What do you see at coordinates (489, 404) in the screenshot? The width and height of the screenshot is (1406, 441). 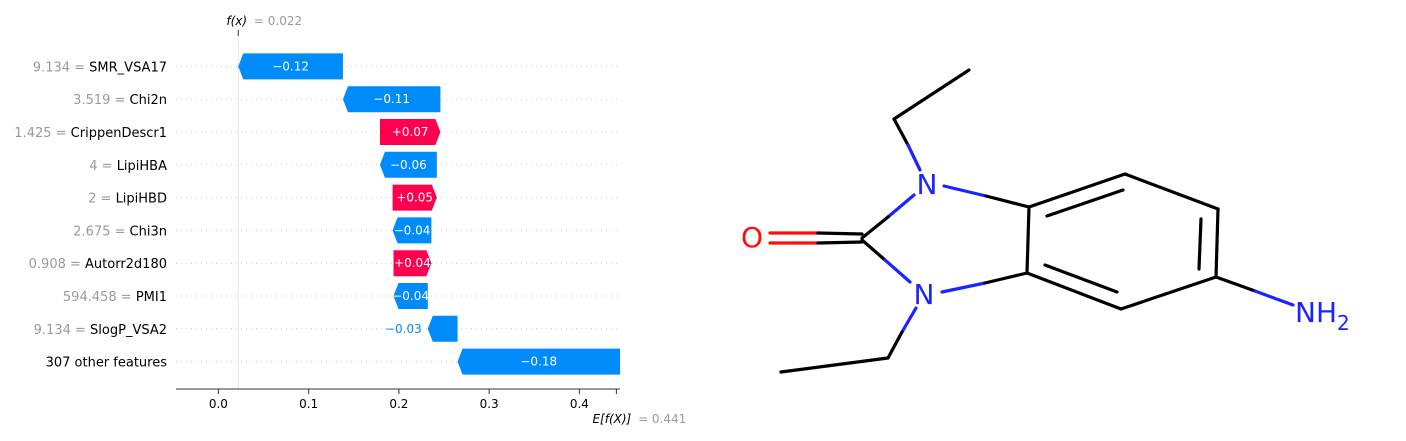 I see `x-tick-label: 0.3` at bounding box center [489, 404].